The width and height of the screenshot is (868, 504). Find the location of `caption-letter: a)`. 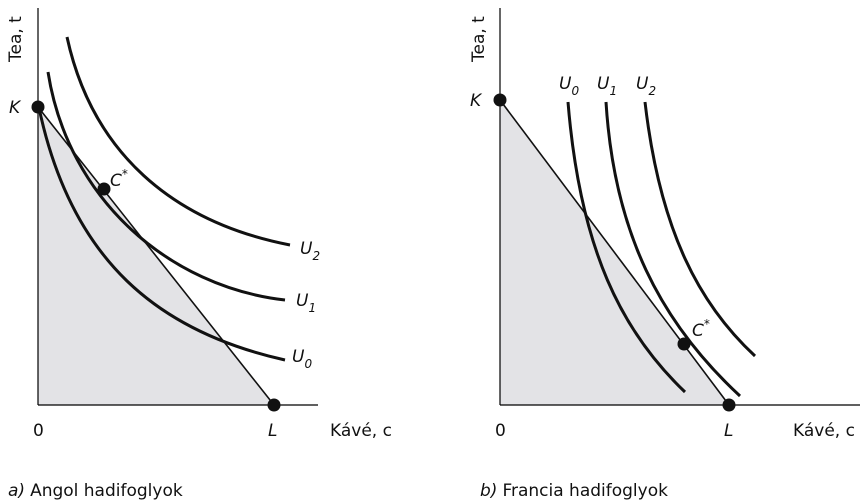

caption-letter: a) is located at coordinates (16, 491).